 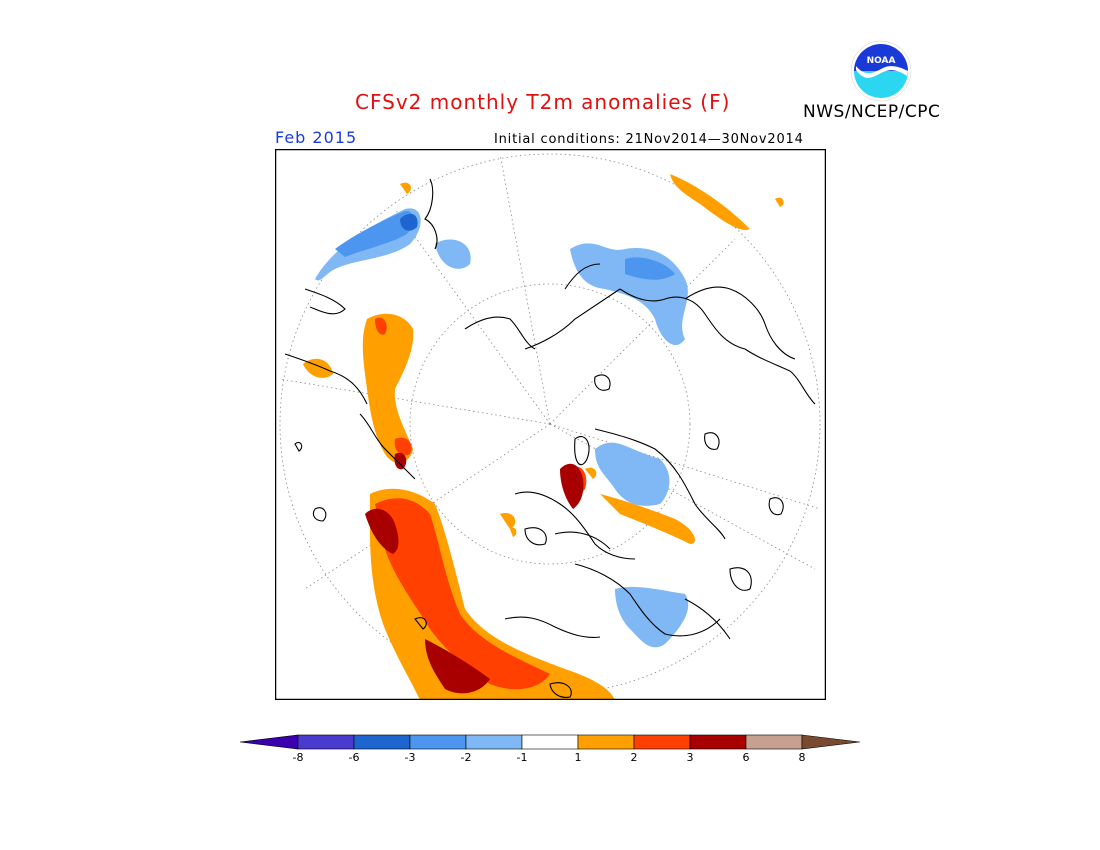 What do you see at coordinates (881, 61) in the screenshot?
I see `logo-text: NOAA` at bounding box center [881, 61].